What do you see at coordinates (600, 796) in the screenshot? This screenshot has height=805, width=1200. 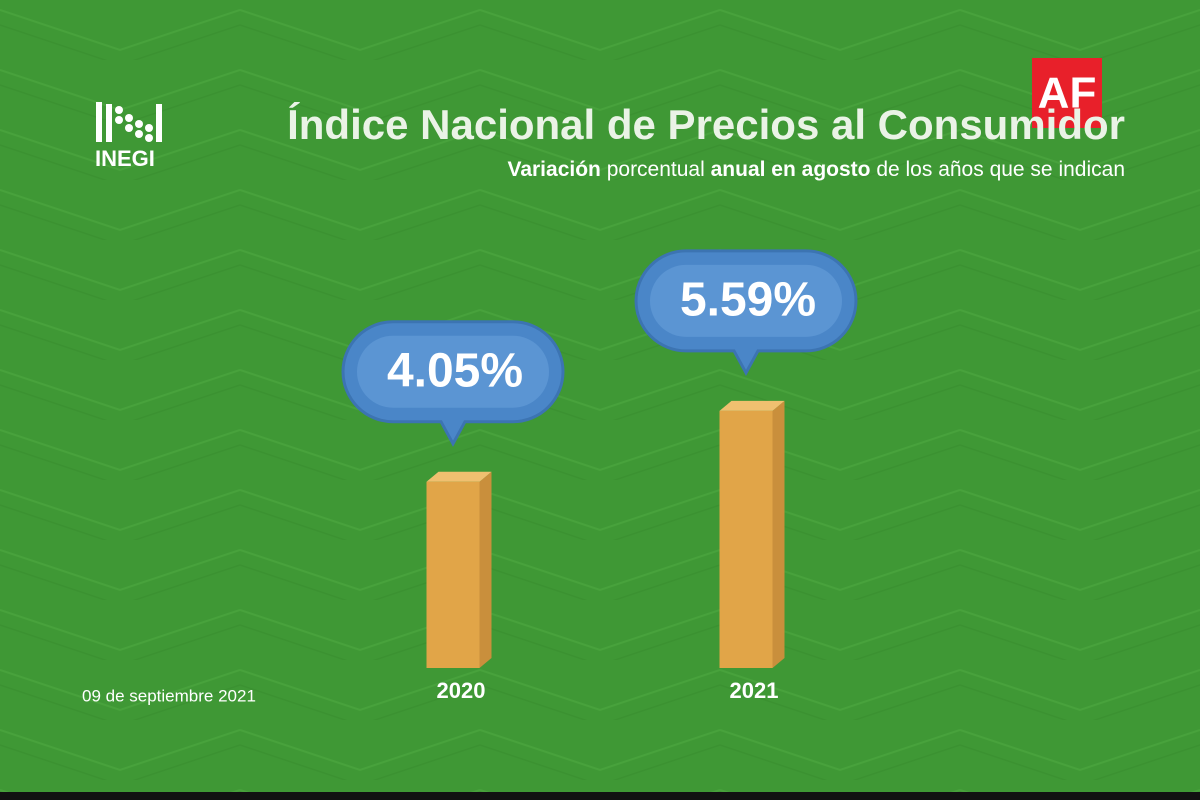 I see `bottom-strip` at bounding box center [600, 796].